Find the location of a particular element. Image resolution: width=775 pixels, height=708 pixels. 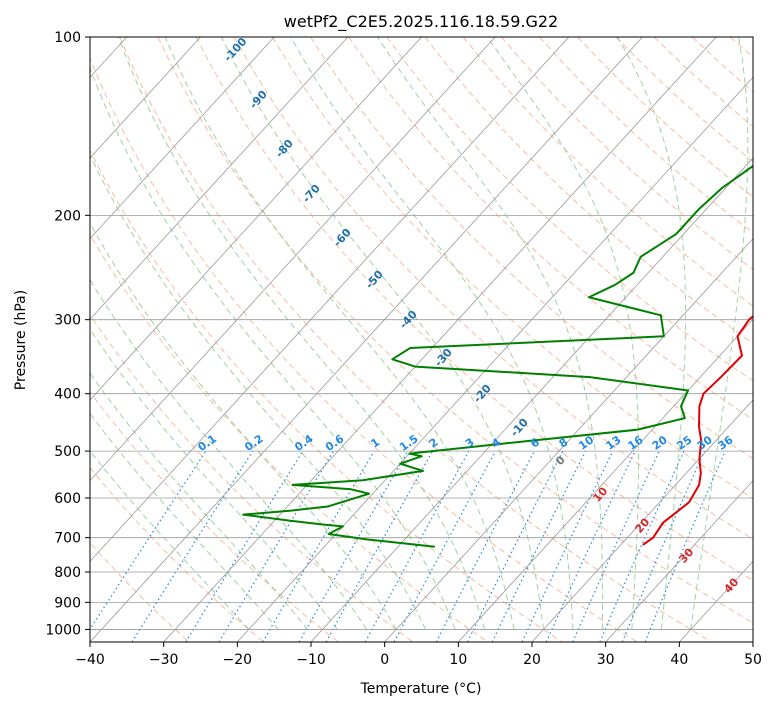

y-axis-ticks: 100 200 300 400 500 600 700 800 900 1000 is located at coordinates (67, 334).